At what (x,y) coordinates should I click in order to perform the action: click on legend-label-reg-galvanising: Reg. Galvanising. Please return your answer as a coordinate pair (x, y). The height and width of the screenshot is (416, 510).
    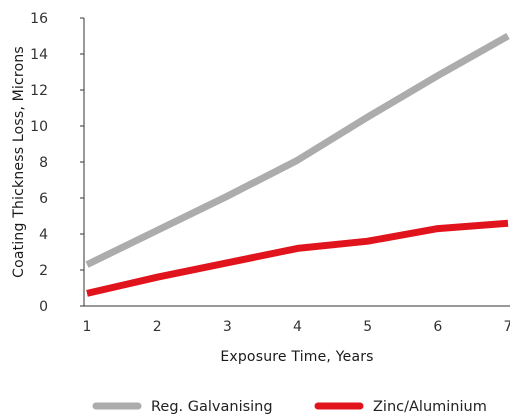
    Looking at the image, I should click on (212, 407).